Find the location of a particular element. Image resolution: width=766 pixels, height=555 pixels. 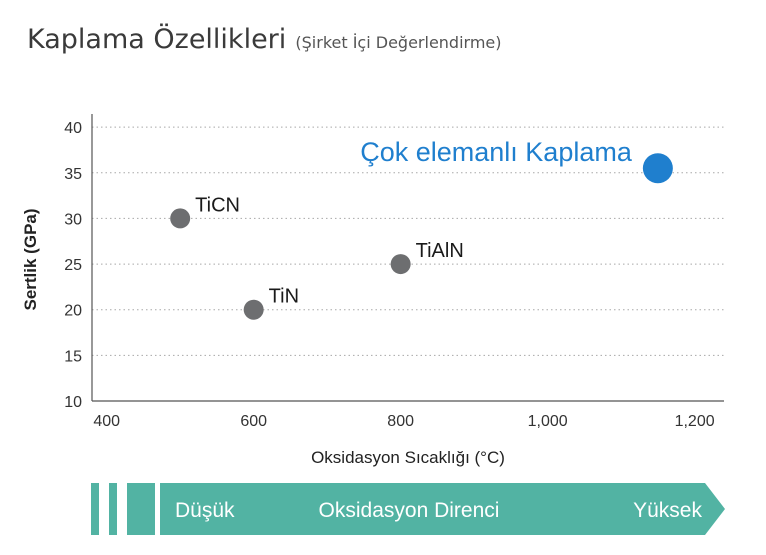

x-axis-label: Oksidasyon Sıcaklığı (°C) is located at coordinates (408, 457).